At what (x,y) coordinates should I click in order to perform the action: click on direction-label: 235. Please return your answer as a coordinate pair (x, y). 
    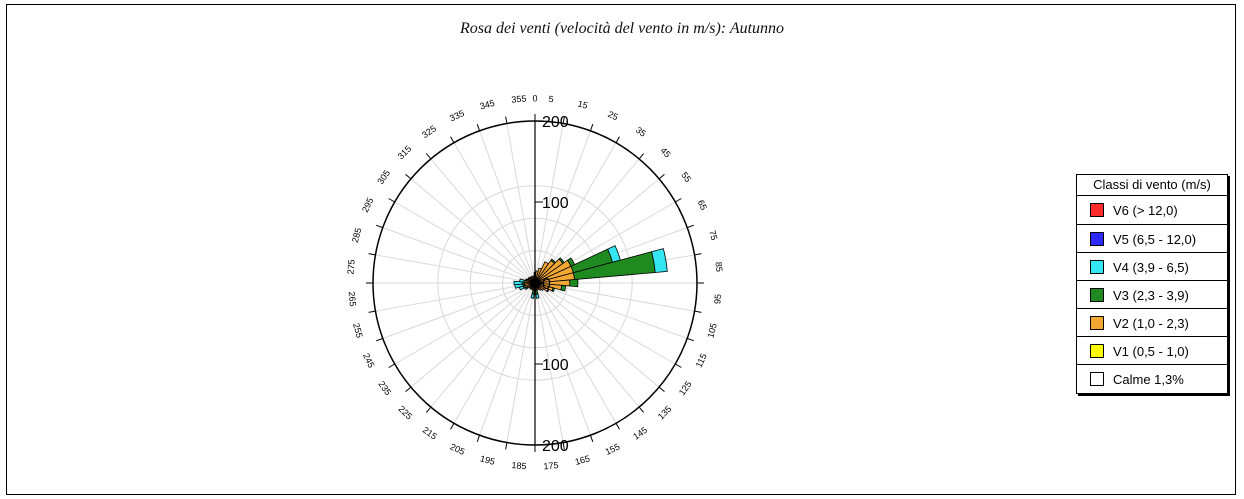
    Looking at the image, I should click on (384, 388).